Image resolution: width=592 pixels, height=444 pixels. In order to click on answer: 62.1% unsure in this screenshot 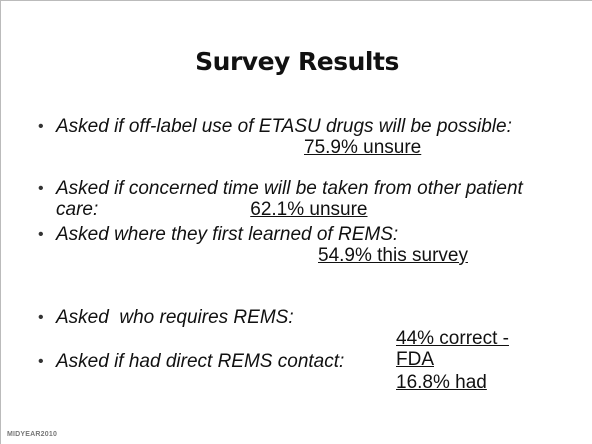, I will do `click(309, 209)`.